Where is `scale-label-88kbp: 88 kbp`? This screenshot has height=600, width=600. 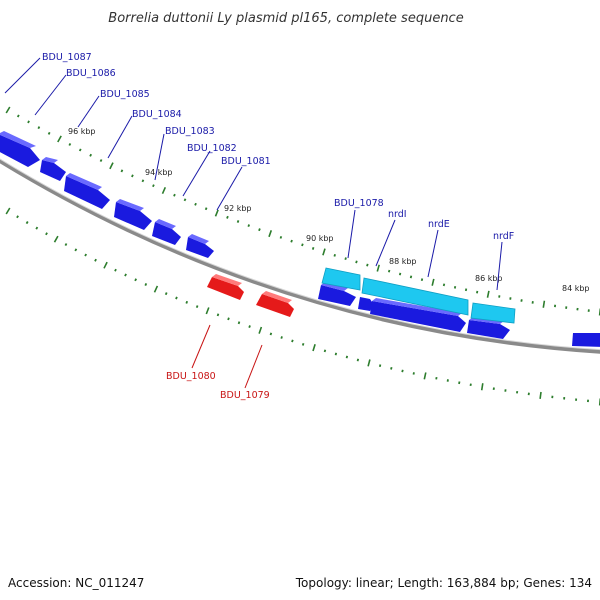
scale-label-88kbp: 88 kbp is located at coordinates (403, 261).